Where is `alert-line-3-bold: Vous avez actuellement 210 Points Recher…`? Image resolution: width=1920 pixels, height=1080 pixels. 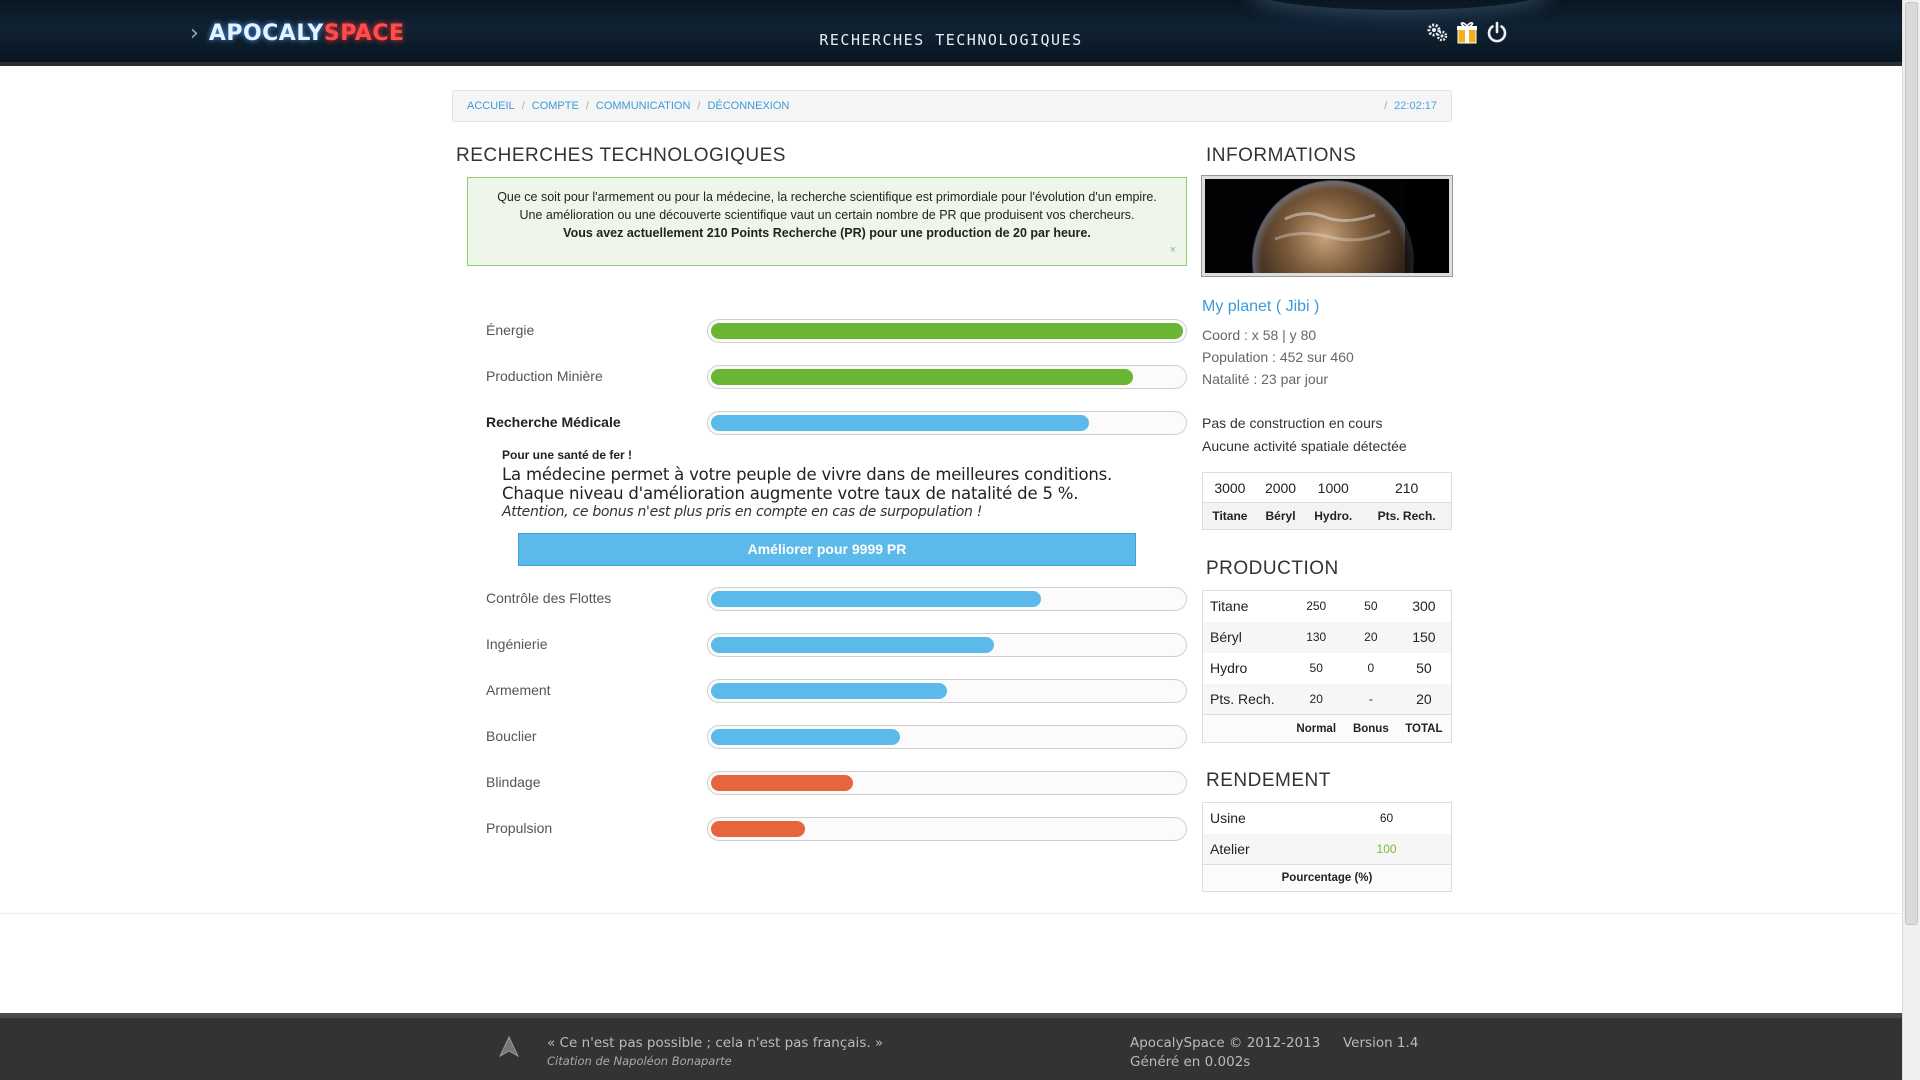
alert-line-3-bold: Vous avez actuellement 210 Points Recher… is located at coordinates (827, 233).